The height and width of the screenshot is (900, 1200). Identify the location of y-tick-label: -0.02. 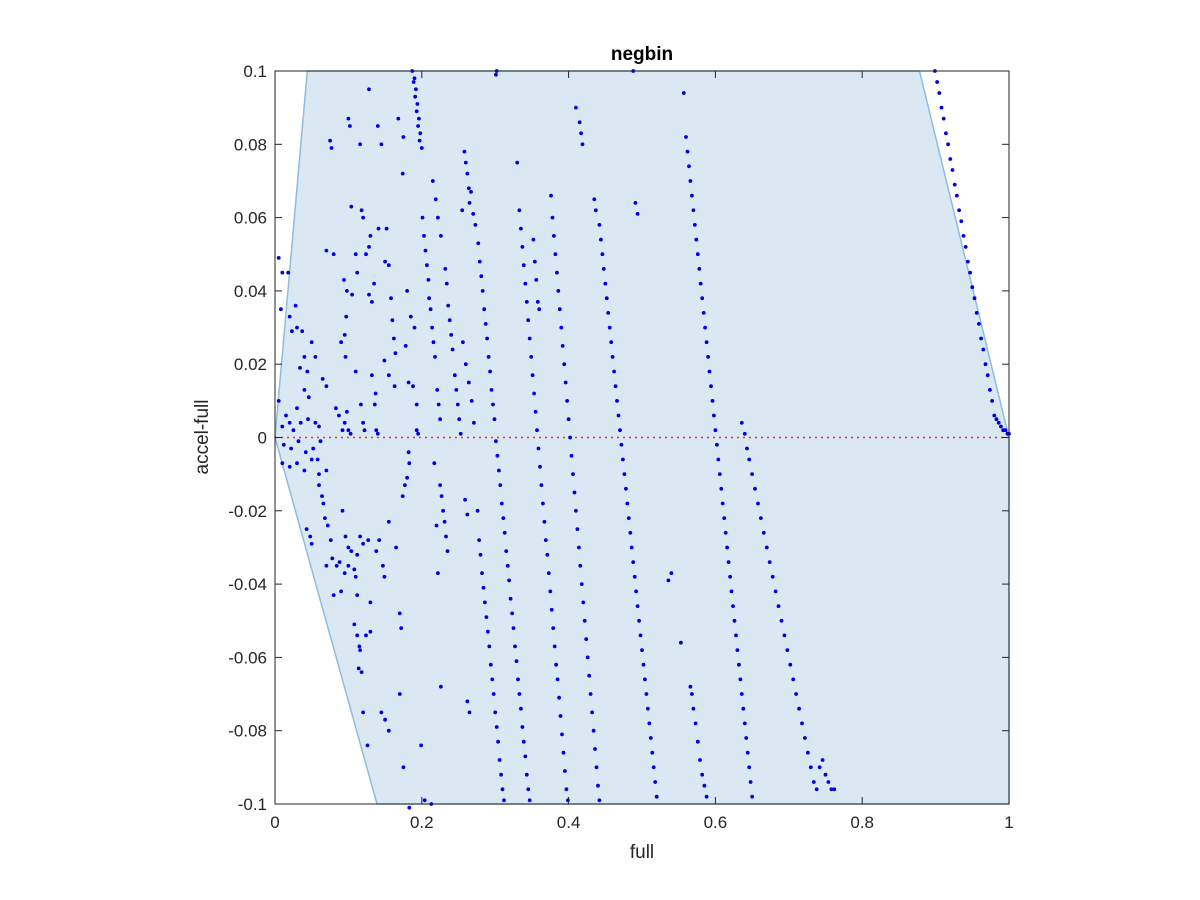
(247, 511).